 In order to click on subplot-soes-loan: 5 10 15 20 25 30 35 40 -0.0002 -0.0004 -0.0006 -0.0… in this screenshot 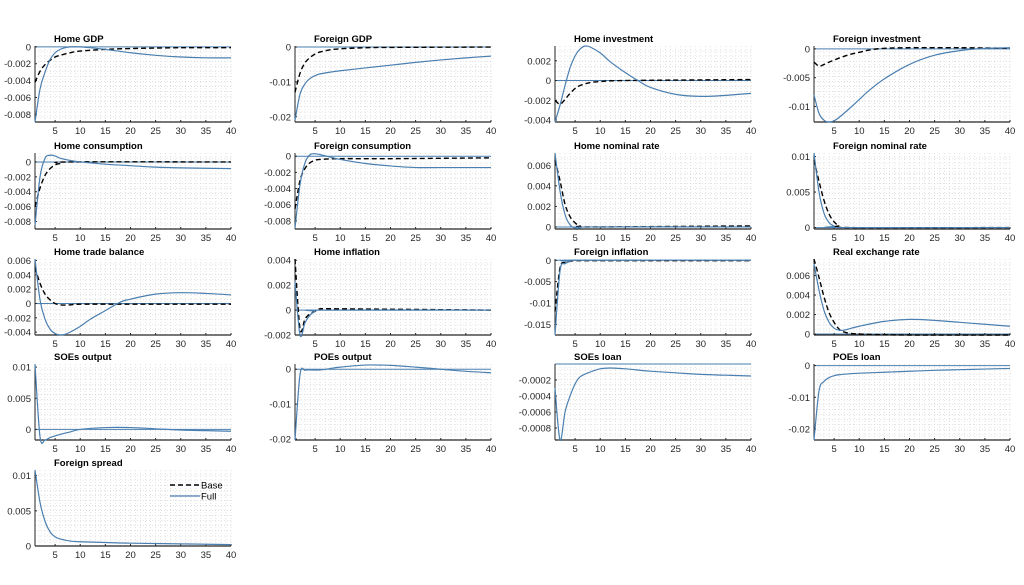, I will do `click(638, 403)`.